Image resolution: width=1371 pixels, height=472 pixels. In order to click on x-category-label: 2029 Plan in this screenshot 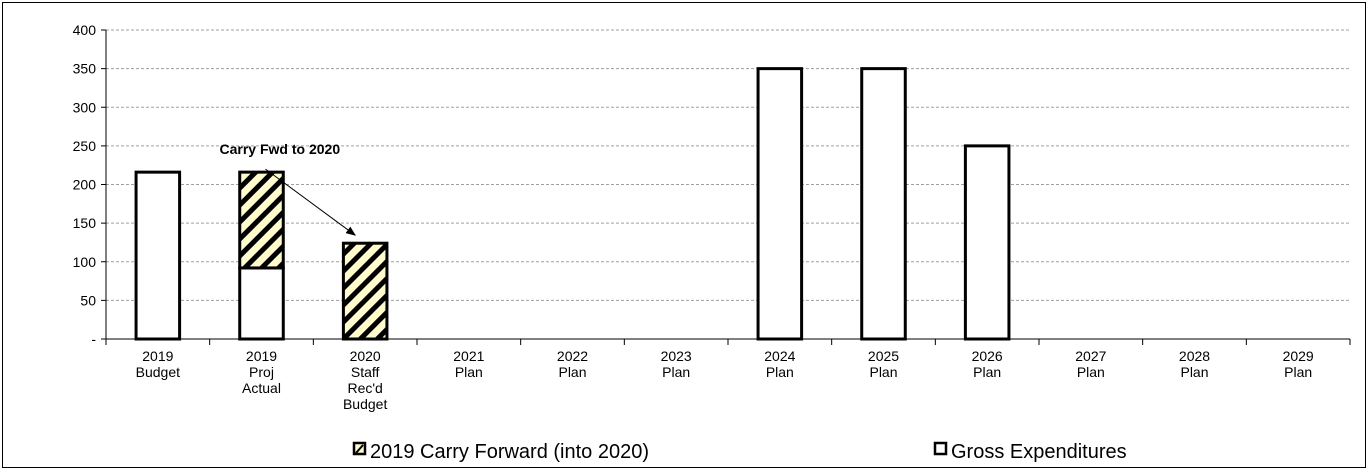, I will do `click(1298, 364)`.